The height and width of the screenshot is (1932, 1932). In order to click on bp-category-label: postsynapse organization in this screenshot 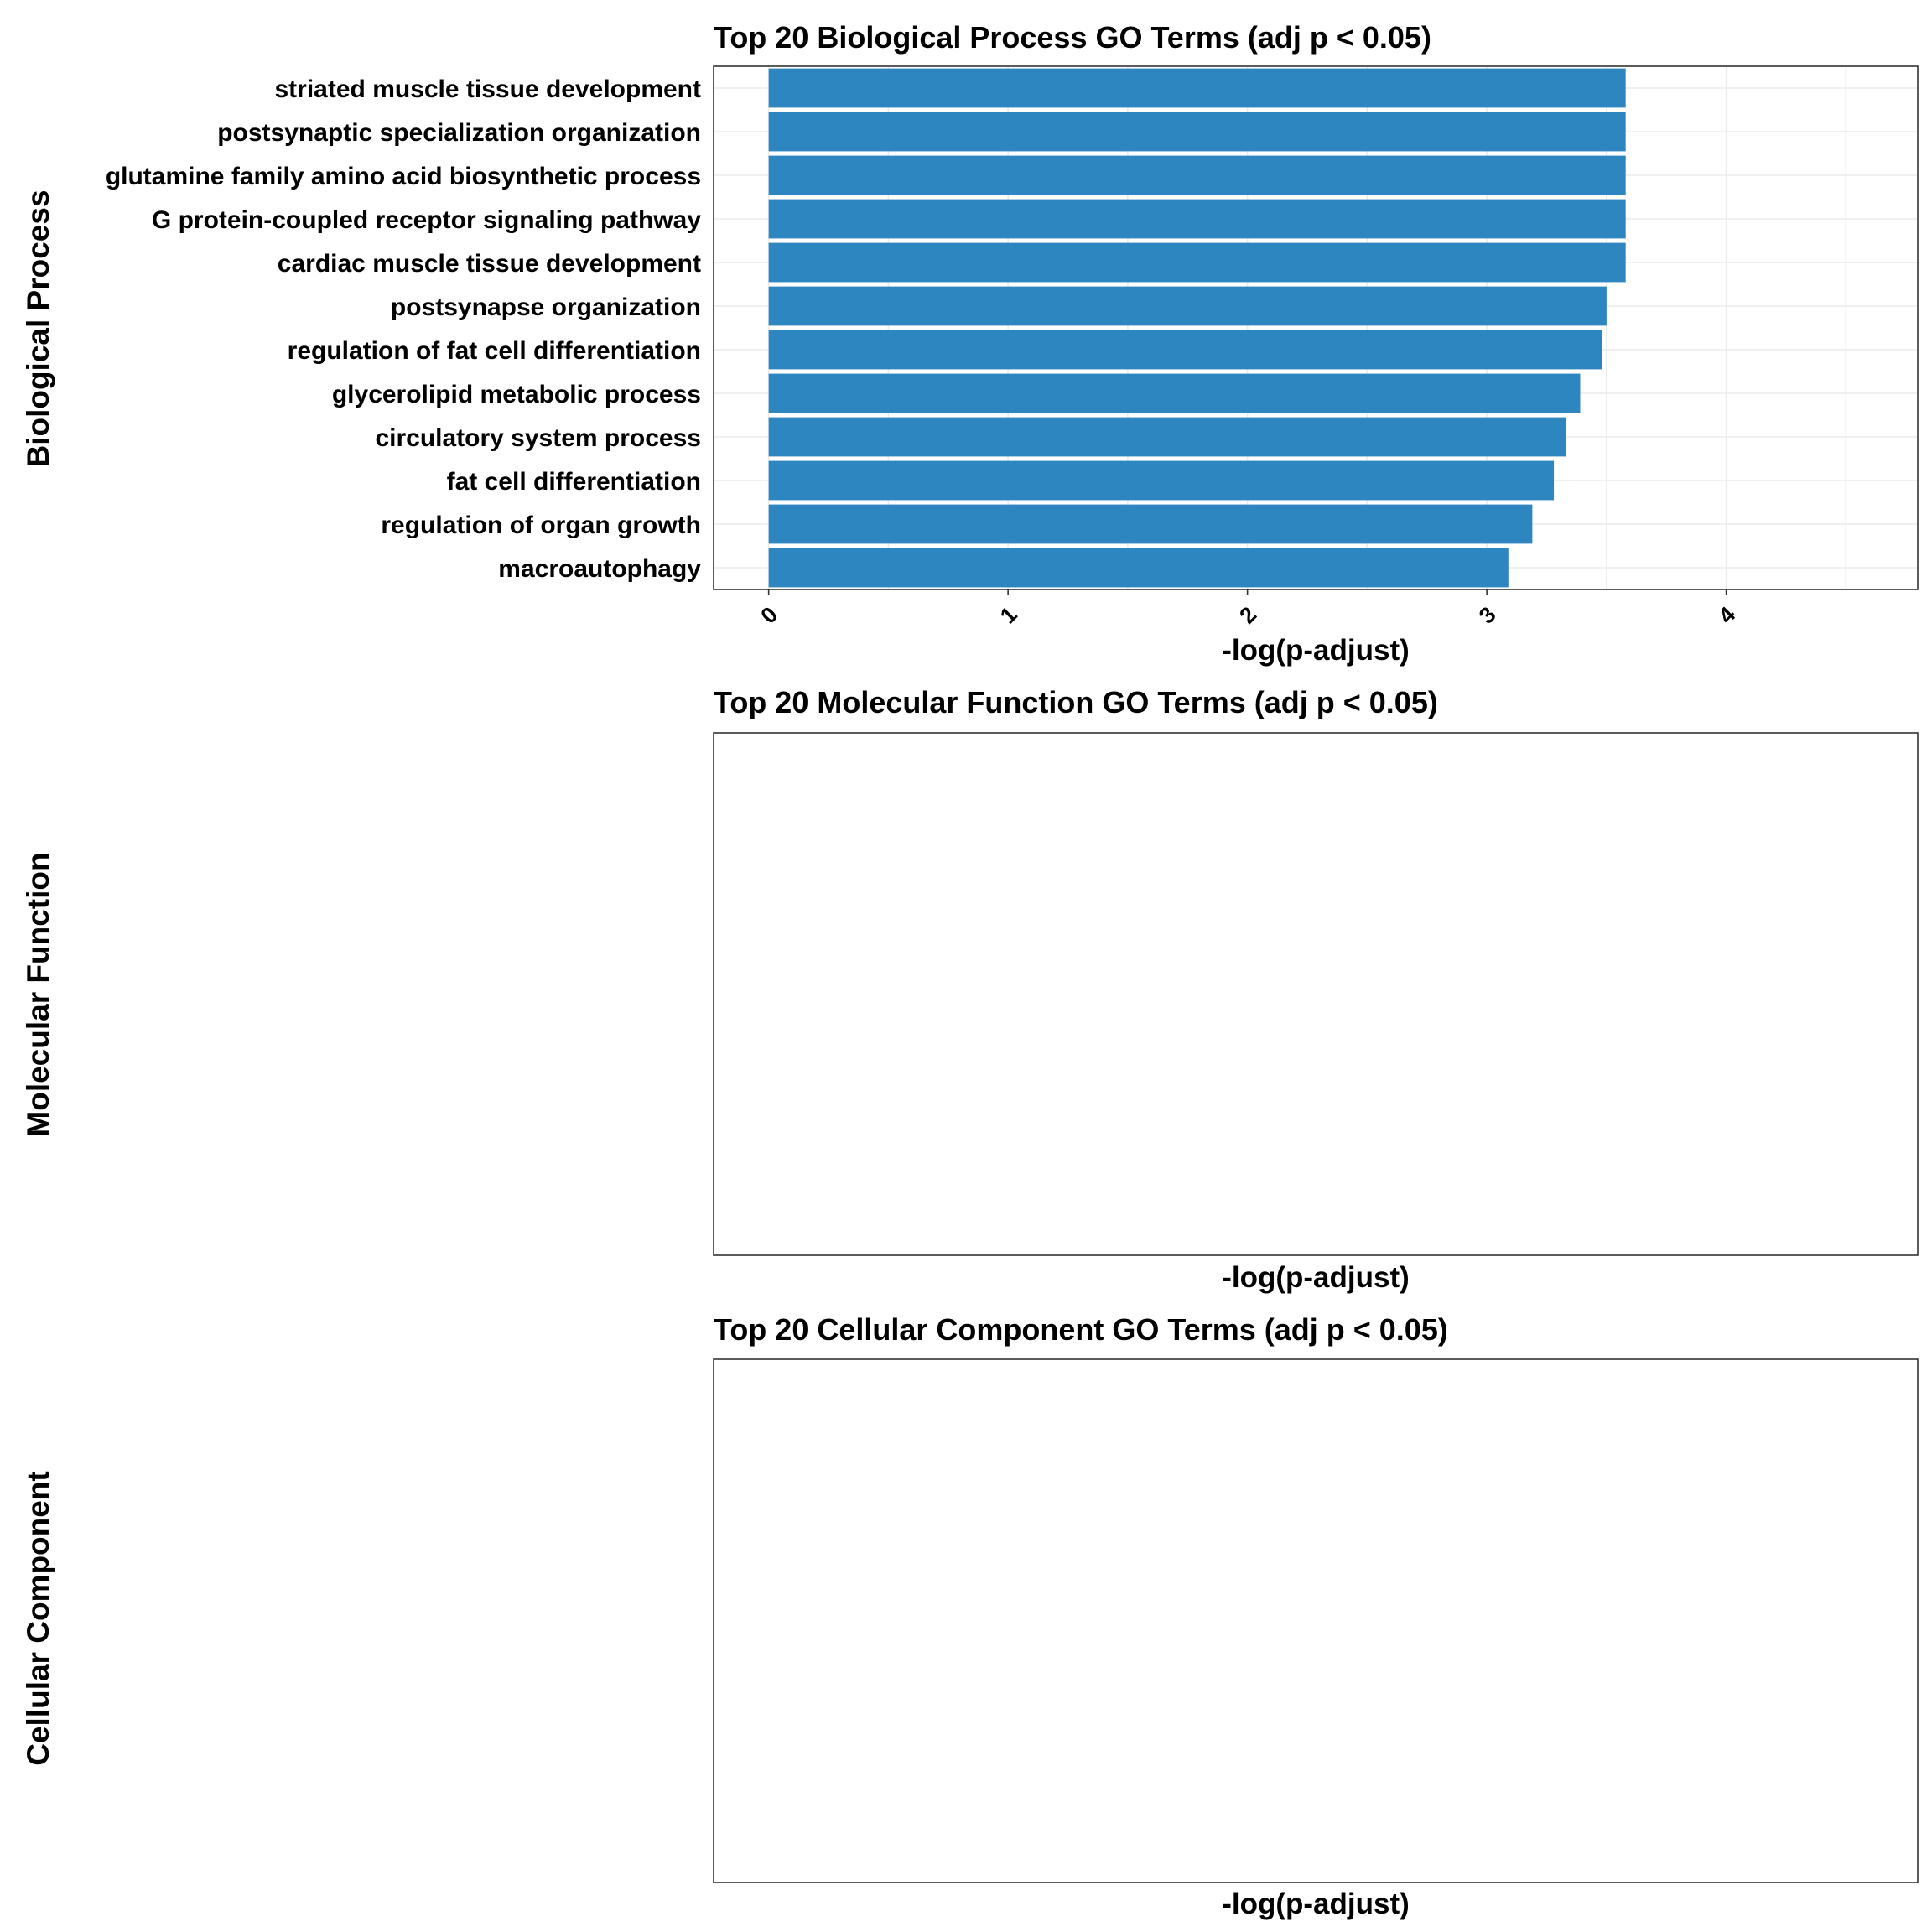, I will do `click(546, 307)`.